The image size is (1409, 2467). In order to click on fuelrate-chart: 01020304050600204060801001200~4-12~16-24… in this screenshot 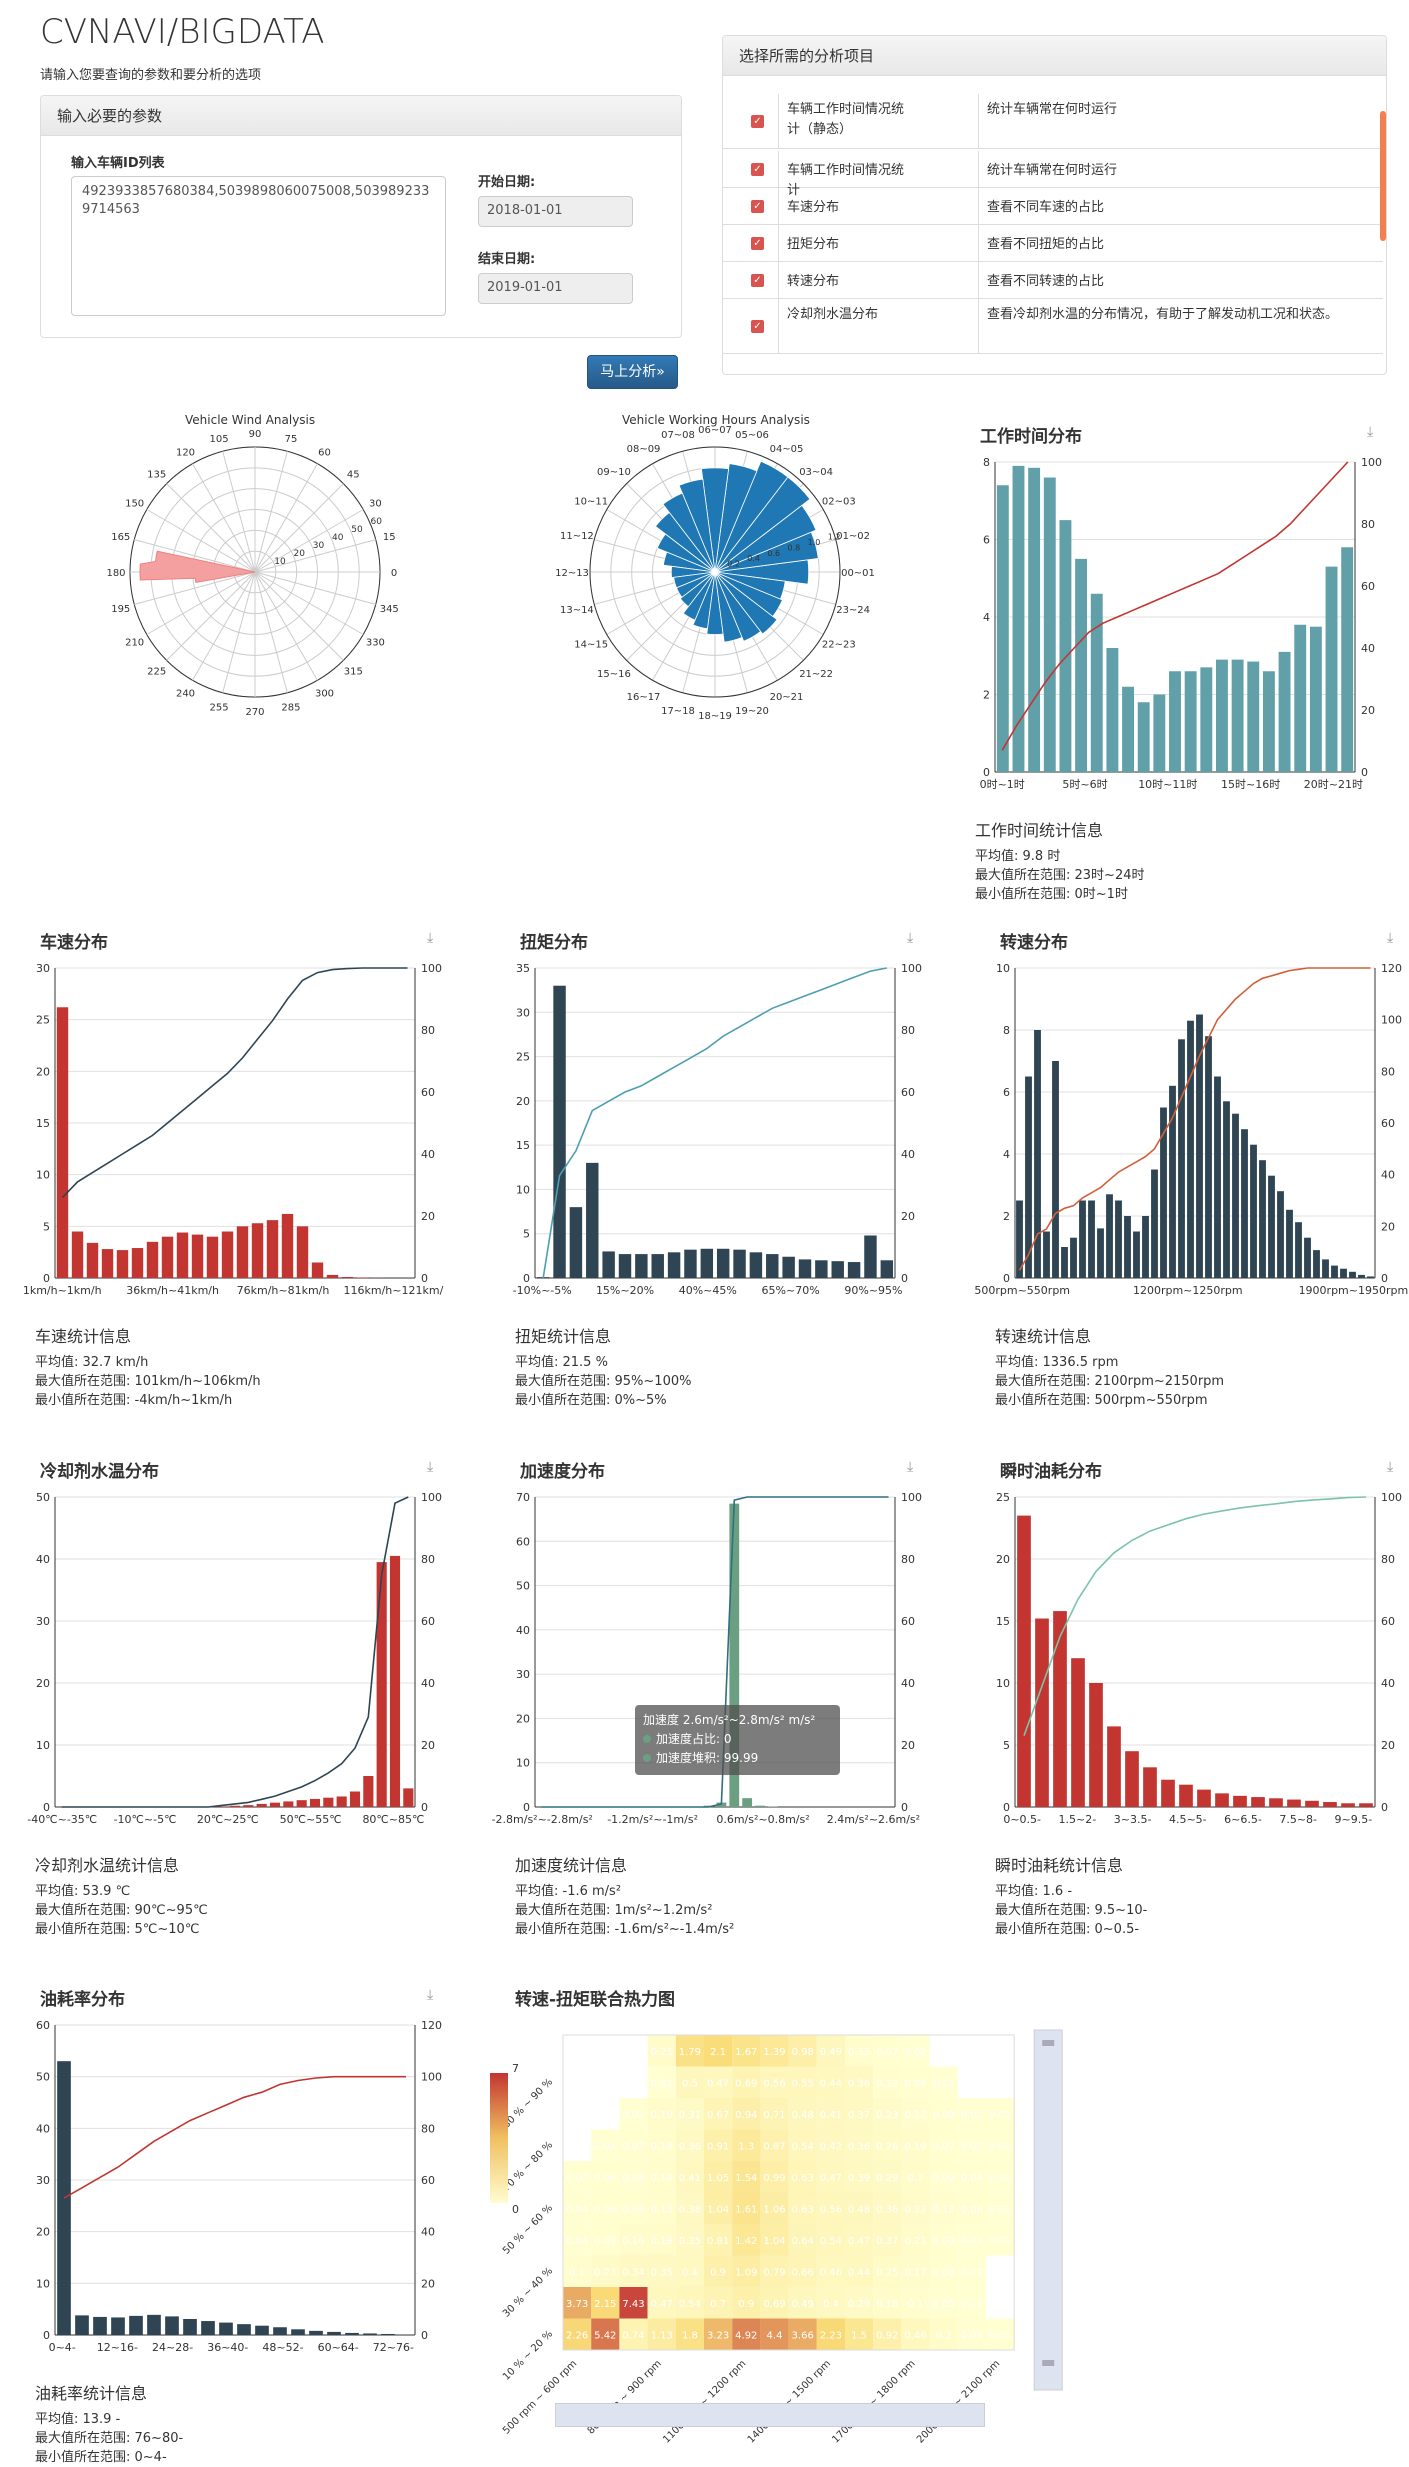, I will do `click(245, 2190)`.